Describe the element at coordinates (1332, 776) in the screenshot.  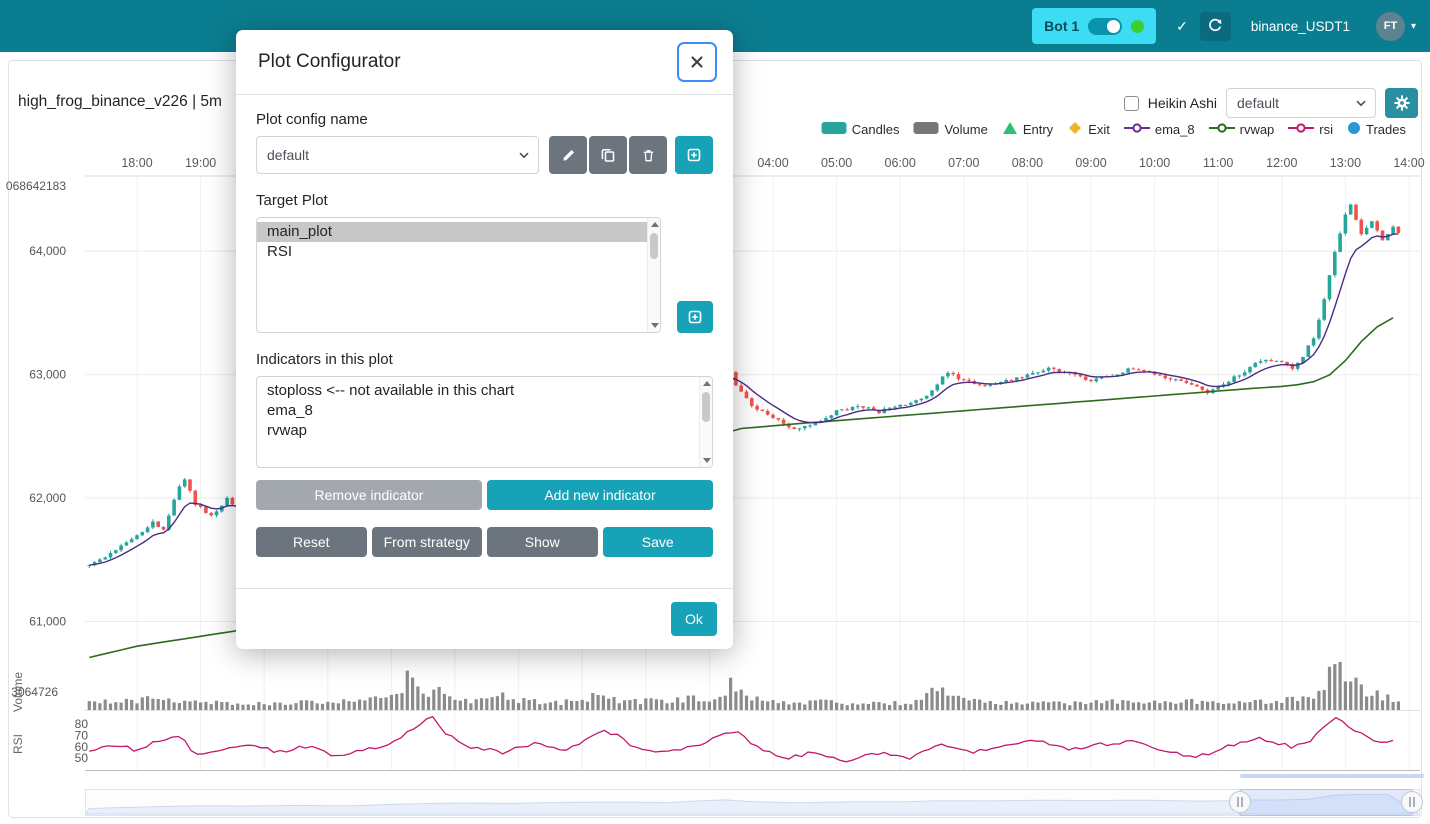
I see `horizontal-scrollbar` at that location.